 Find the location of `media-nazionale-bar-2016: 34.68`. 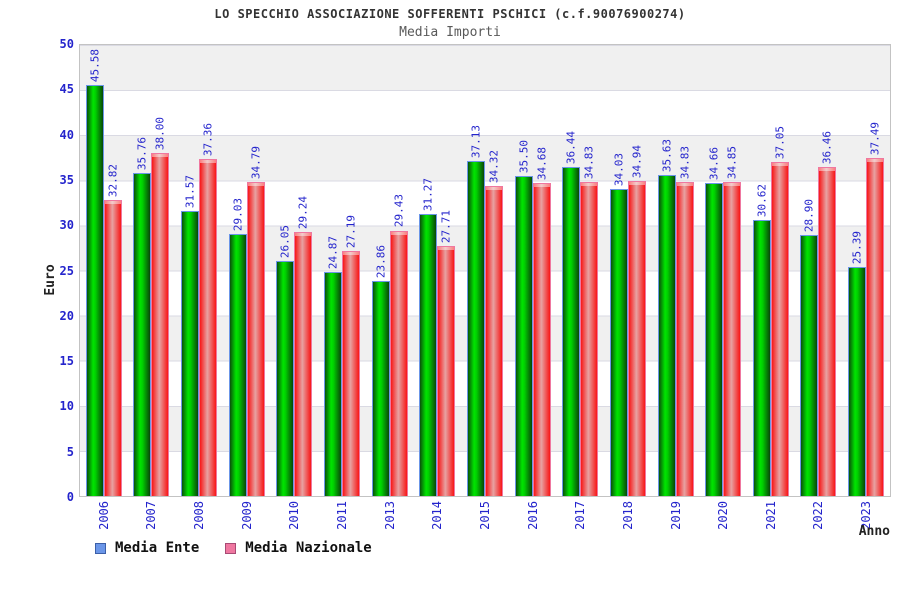

media-nazionale-bar-2016: 34.68 is located at coordinates (541, 321).